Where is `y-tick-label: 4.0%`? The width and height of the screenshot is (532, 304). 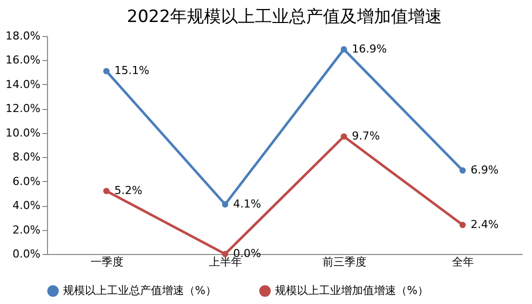
y-tick-label: 4.0% is located at coordinates (26, 205).